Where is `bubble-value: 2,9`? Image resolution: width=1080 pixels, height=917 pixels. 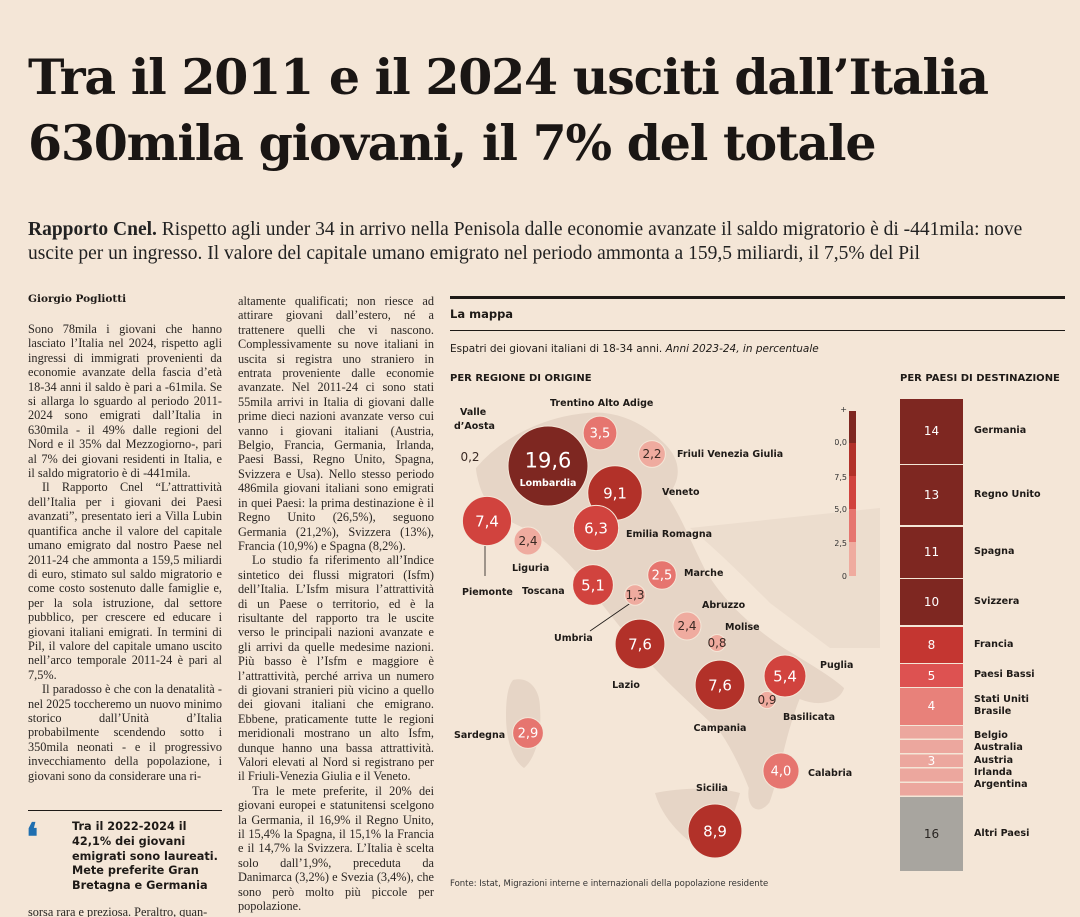 bubble-value: 2,9 is located at coordinates (528, 734).